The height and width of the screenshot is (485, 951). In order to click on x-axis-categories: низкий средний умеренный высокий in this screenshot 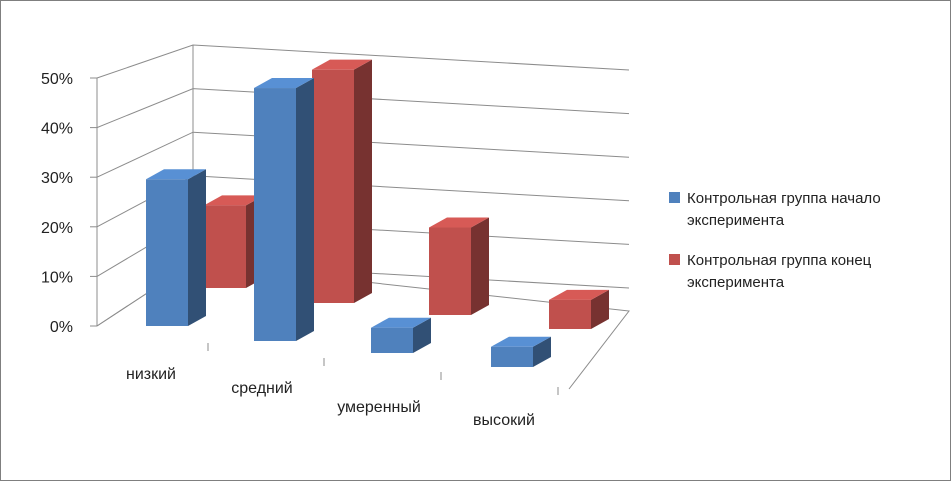, I will do `click(342, 386)`.